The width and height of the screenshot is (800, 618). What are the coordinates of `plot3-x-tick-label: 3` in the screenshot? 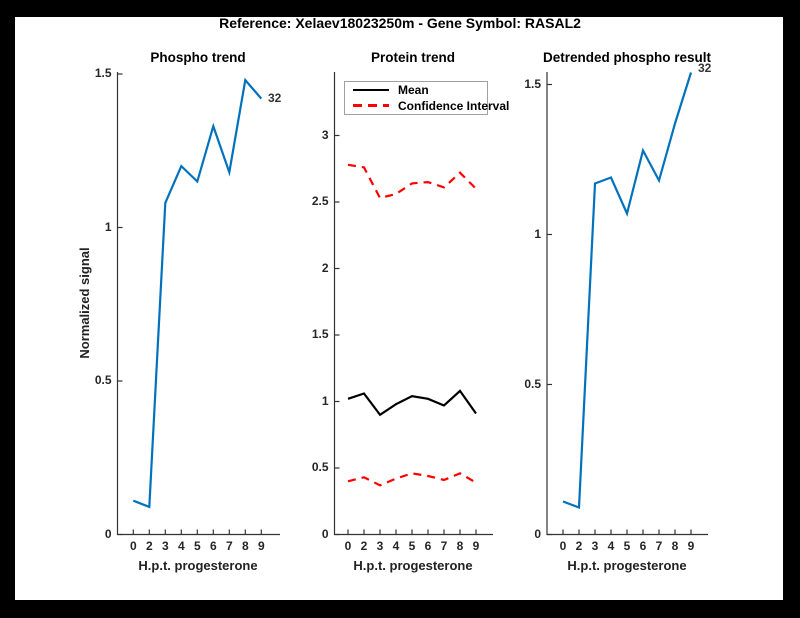 It's located at (595, 546).